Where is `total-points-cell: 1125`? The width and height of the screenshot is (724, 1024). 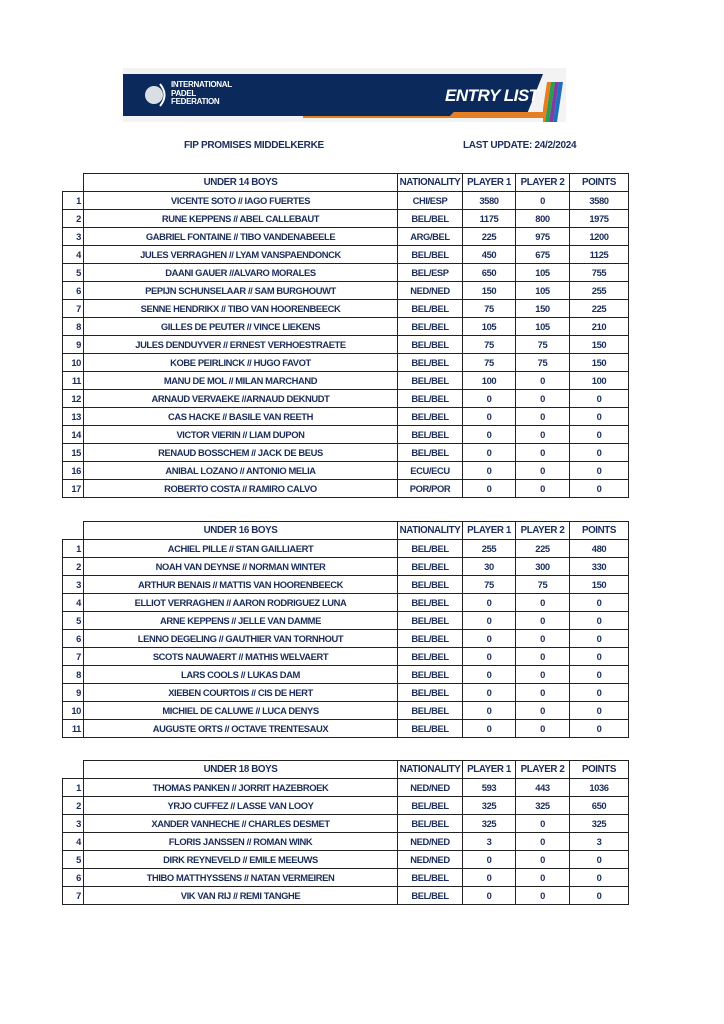
total-points-cell: 1125 is located at coordinates (599, 254).